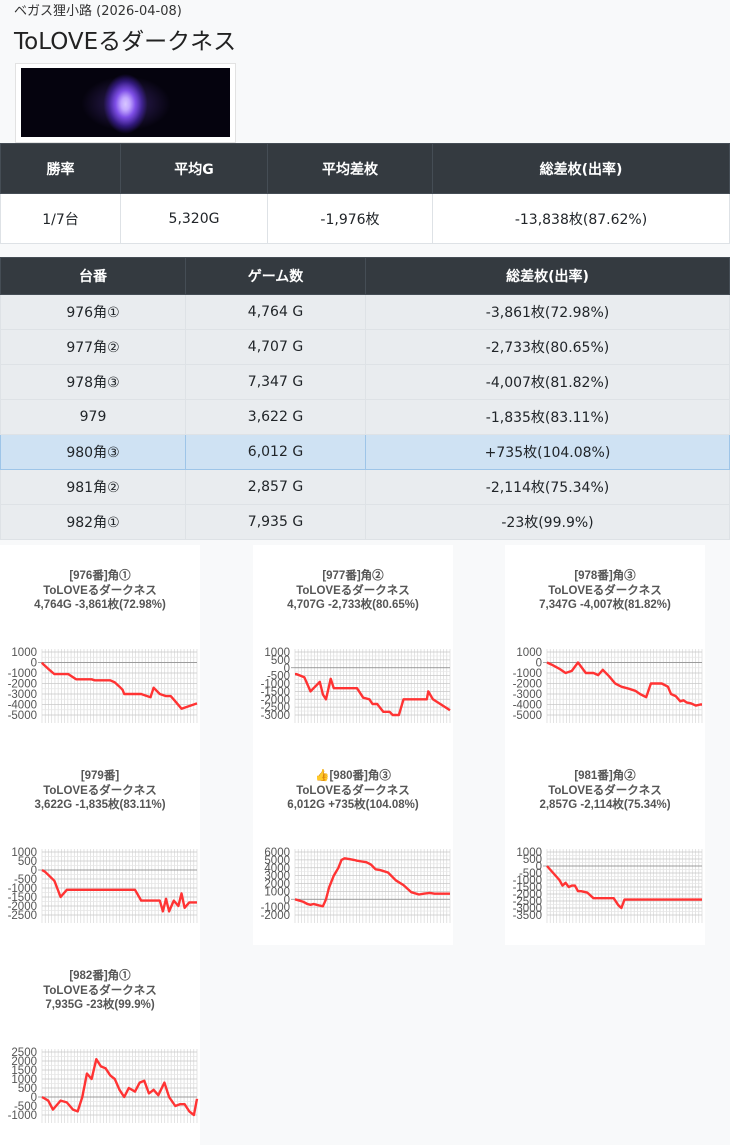 The width and height of the screenshot is (730, 1145). What do you see at coordinates (93, 522) in the screenshot?
I see `unit-number: 982角①` at bounding box center [93, 522].